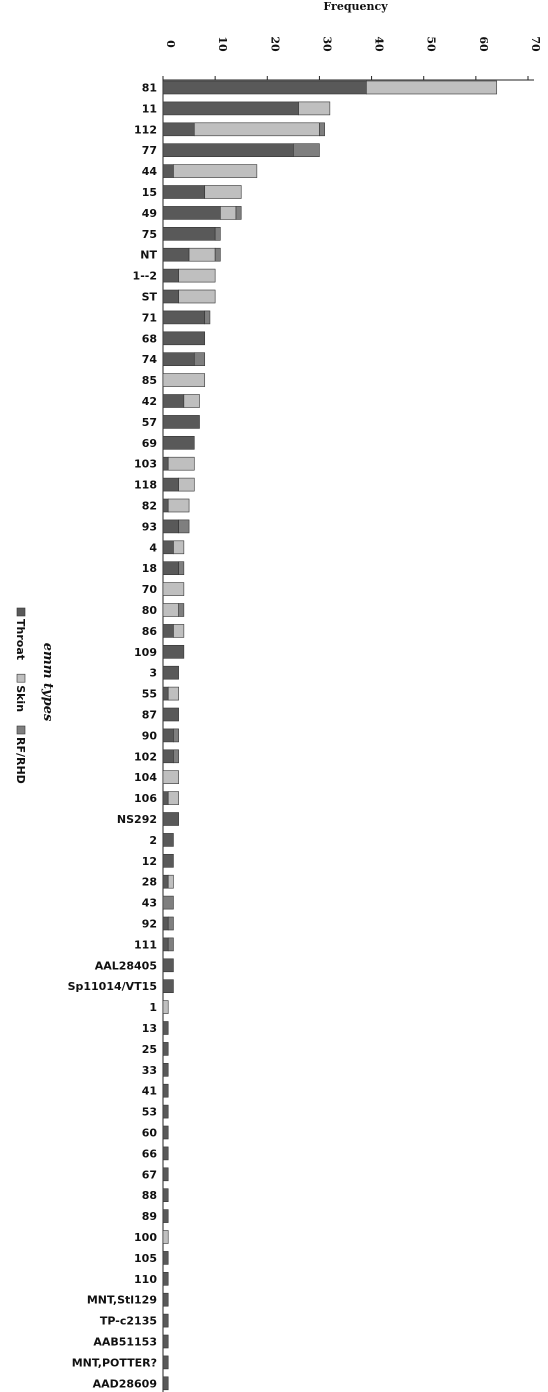 The image size is (548, 1392). What do you see at coordinates (149, 861) in the screenshot?
I see `category-label: 12` at bounding box center [149, 861].